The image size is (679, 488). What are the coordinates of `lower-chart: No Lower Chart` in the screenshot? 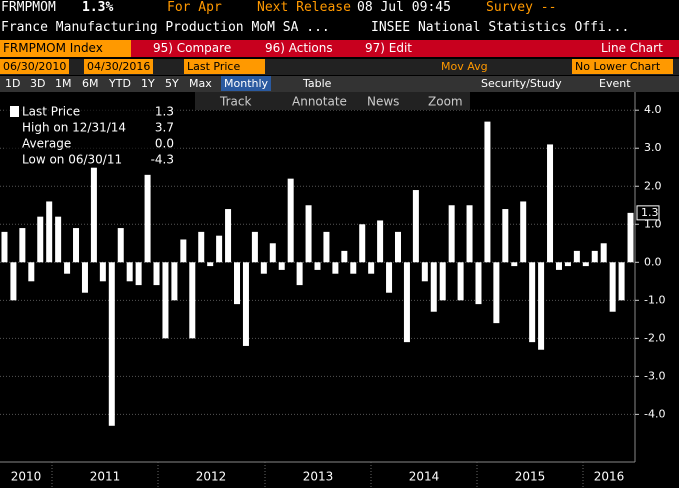 It's located at (622, 66).